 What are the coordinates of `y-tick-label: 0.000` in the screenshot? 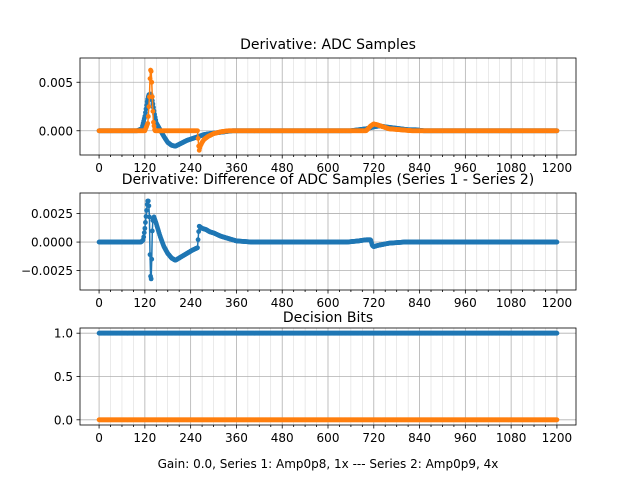 It's located at (56, 131).